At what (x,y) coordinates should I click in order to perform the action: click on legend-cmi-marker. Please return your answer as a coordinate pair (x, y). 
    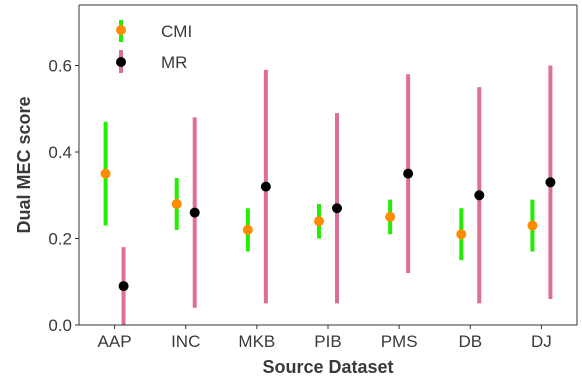
    Looking at the image, I should click on (121, 30).